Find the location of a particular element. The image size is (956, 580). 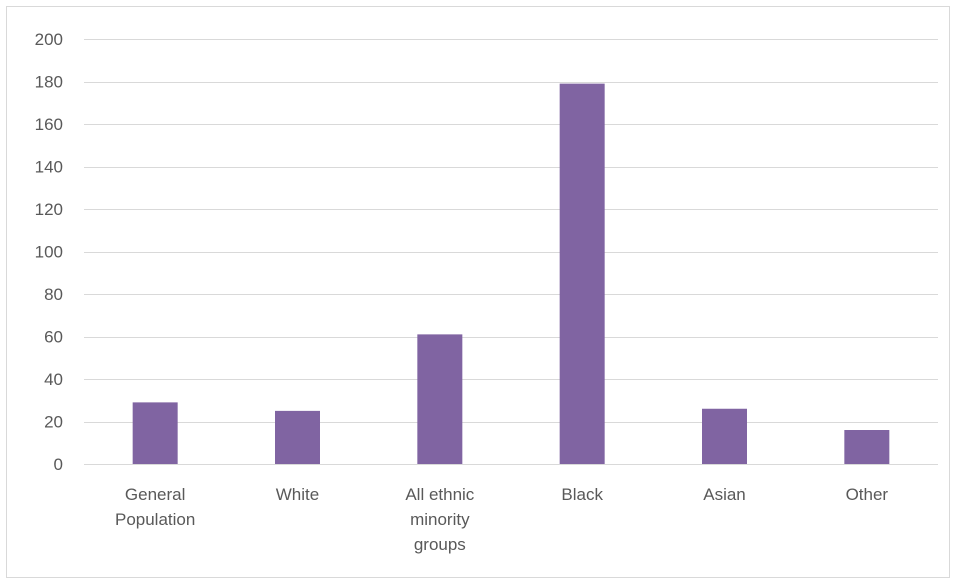

y-tick-label: 140 is located at coordinates (49, 167).